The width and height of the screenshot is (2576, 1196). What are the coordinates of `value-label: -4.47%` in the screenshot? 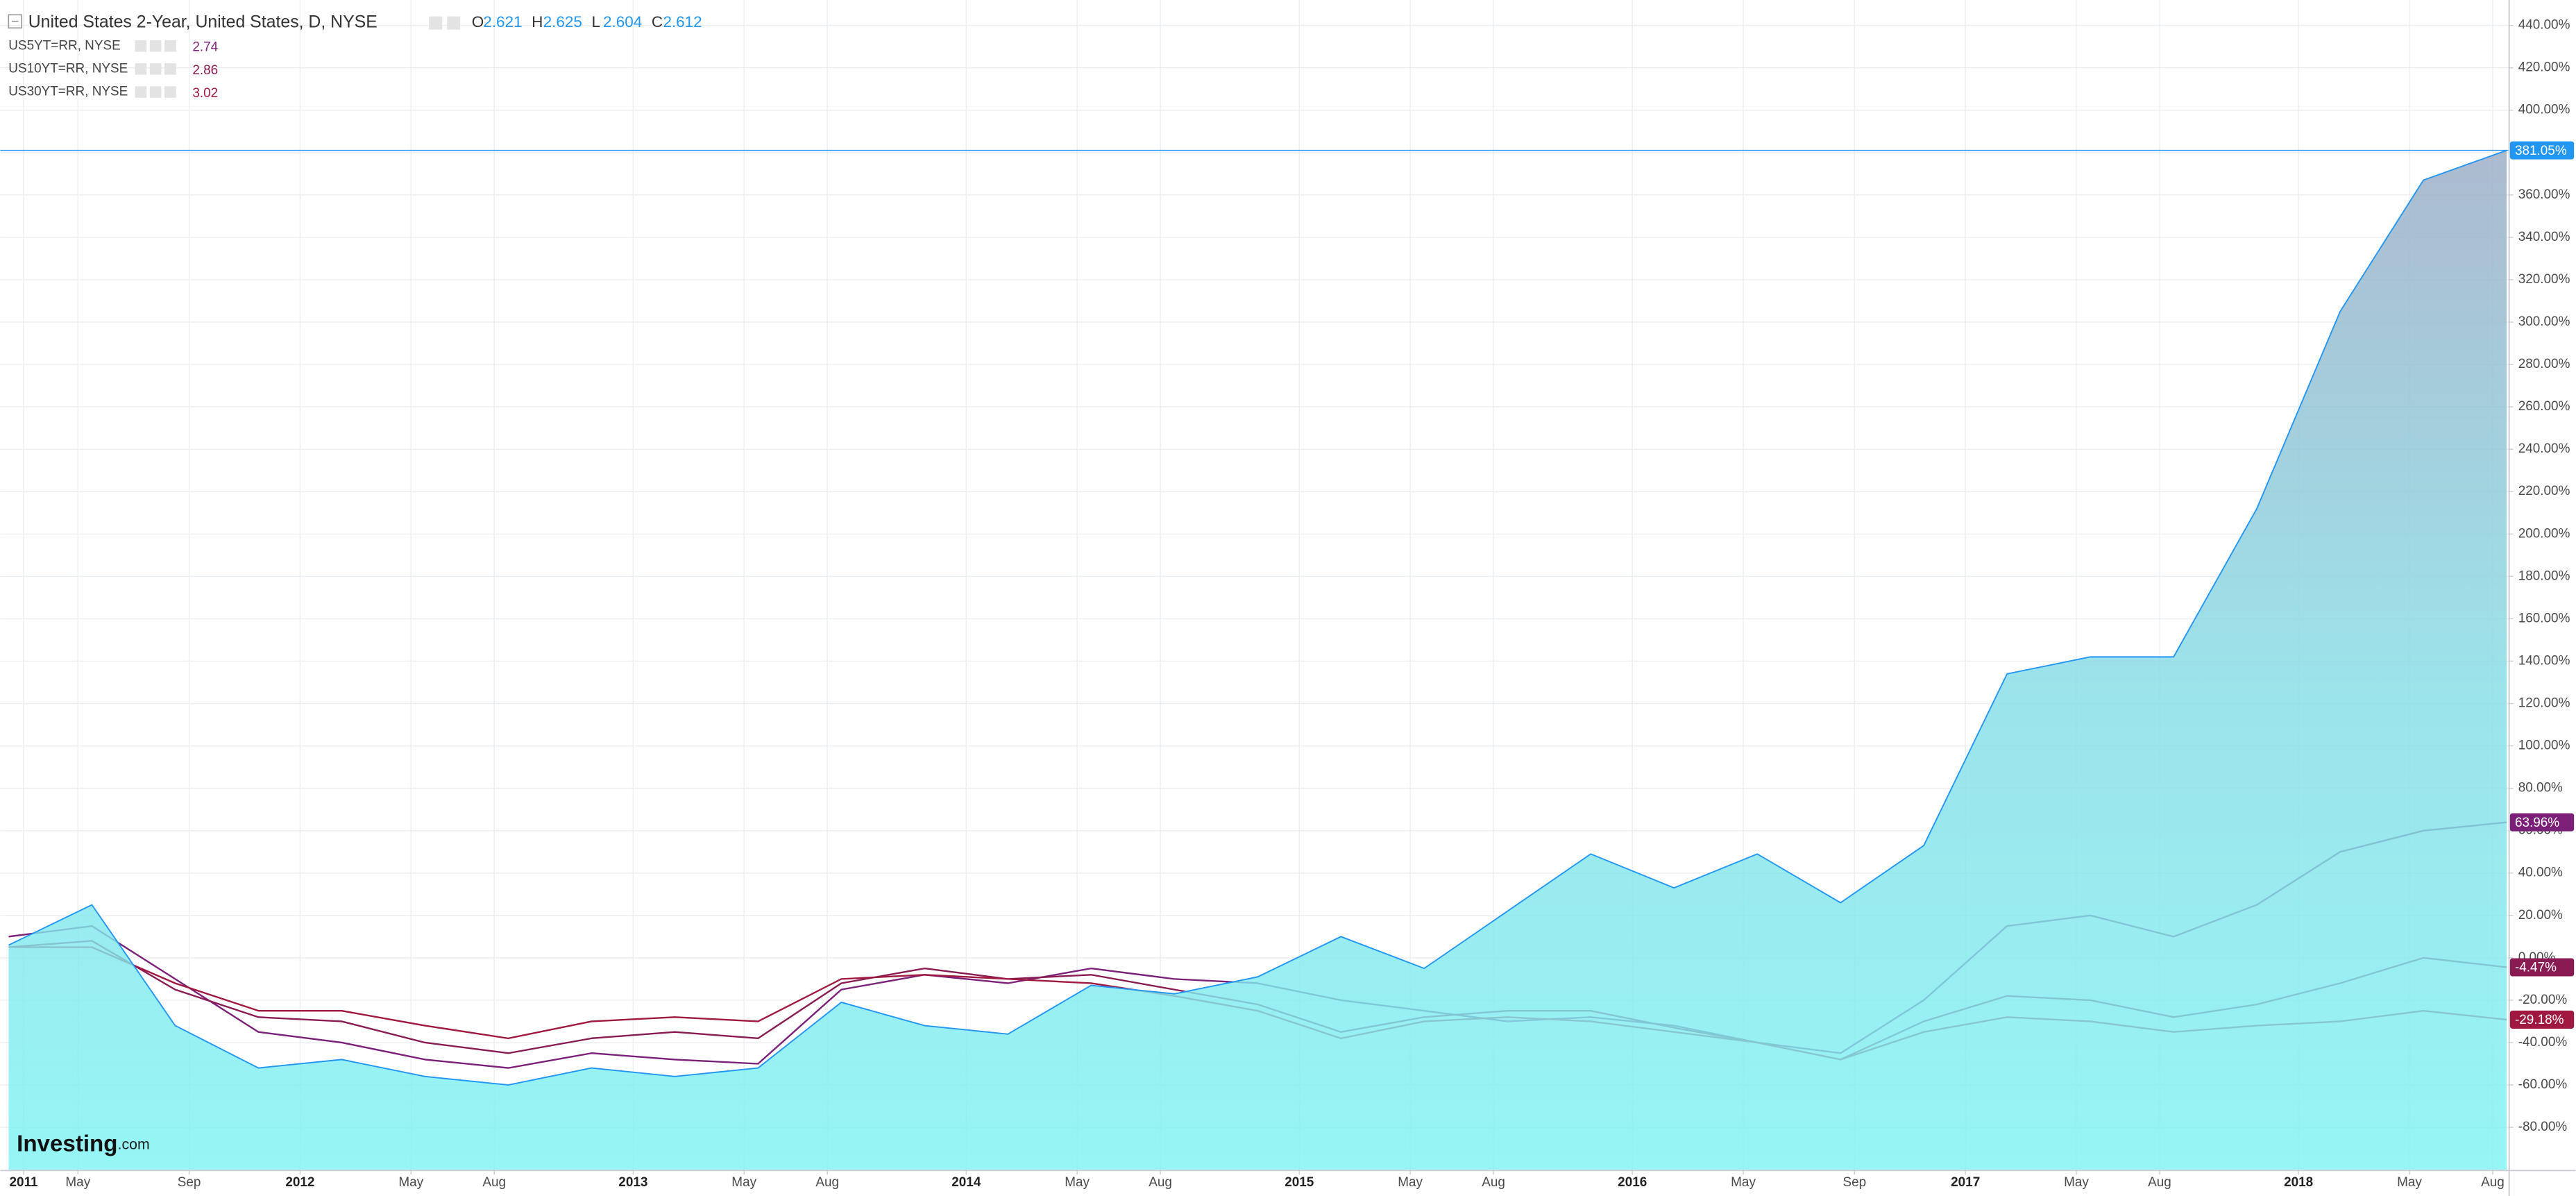 It's located at (2536, 968).